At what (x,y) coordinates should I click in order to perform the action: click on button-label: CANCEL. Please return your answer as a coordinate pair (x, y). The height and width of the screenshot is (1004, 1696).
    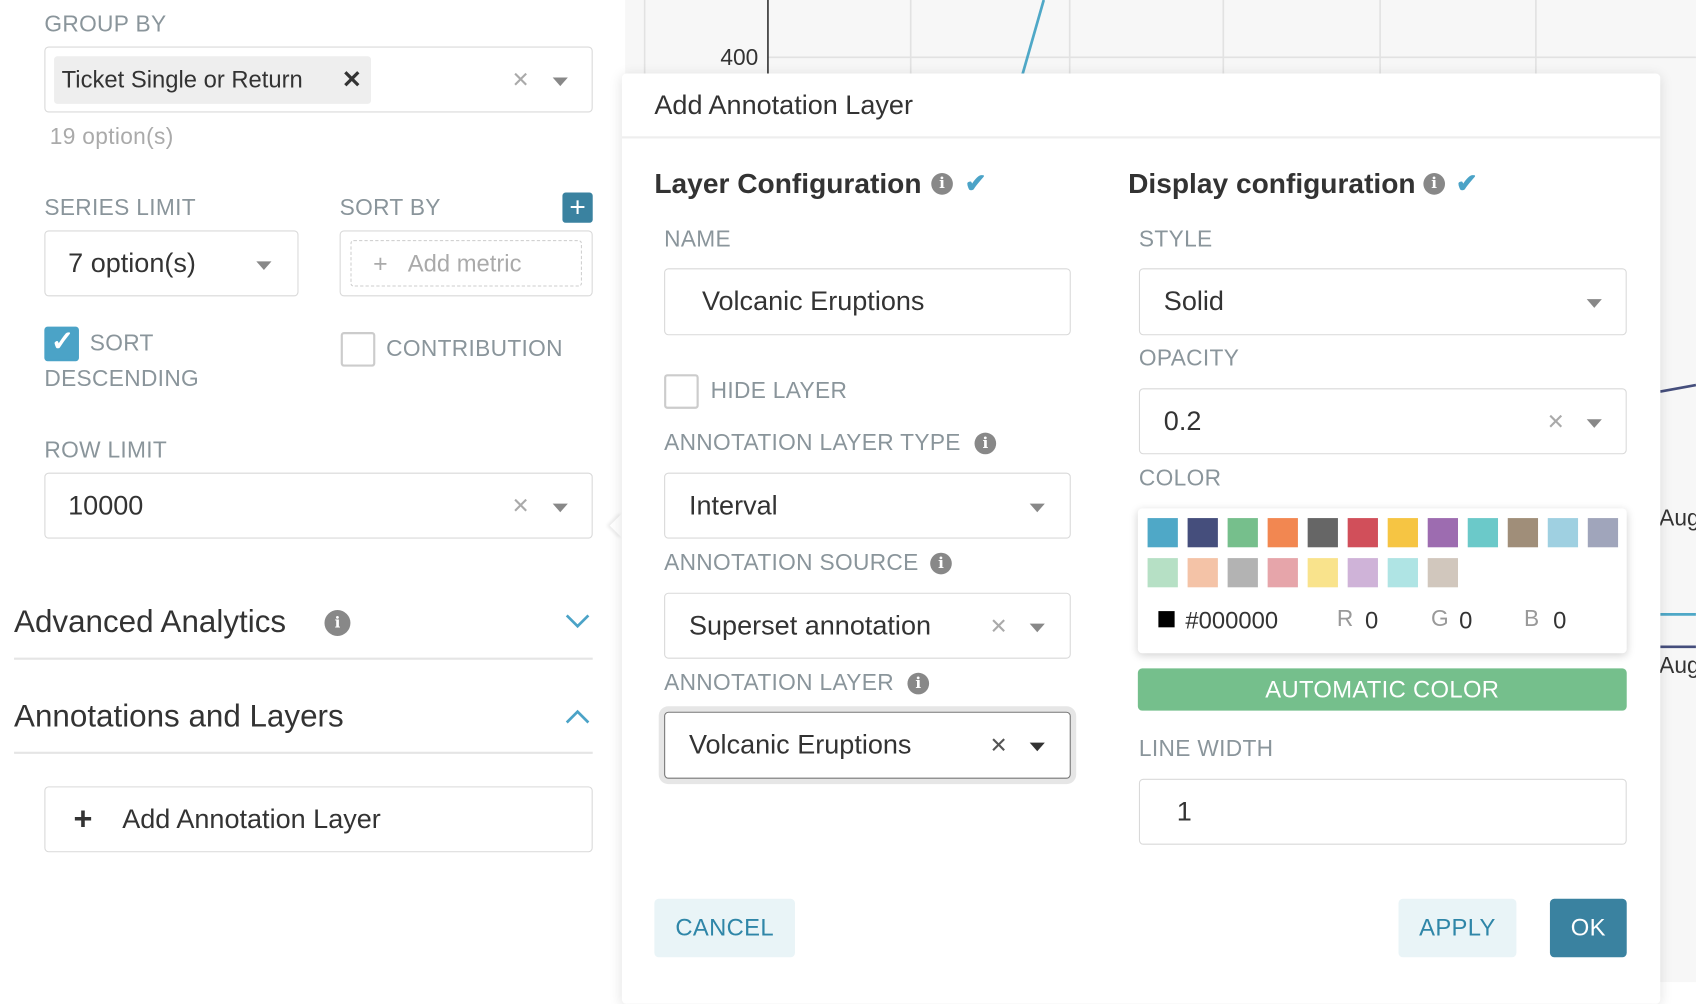
    Looking at the image, I should click on (724, 927).